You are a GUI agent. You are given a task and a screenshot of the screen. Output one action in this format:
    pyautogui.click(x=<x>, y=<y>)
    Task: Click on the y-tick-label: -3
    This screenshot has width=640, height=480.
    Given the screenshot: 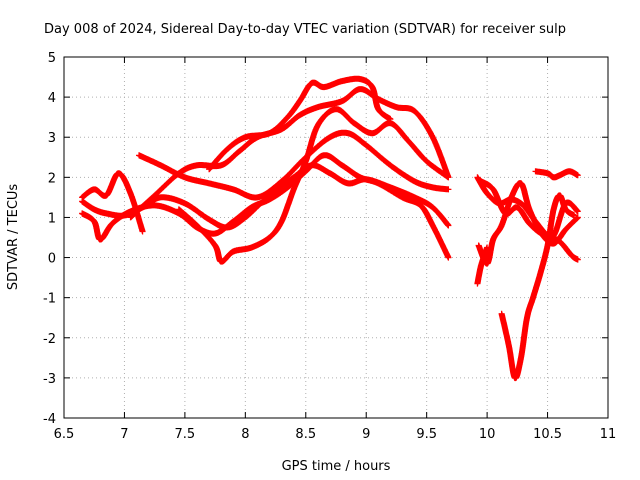 What is the action you would take?
    pyautogui.click(x=49, y=379)
    